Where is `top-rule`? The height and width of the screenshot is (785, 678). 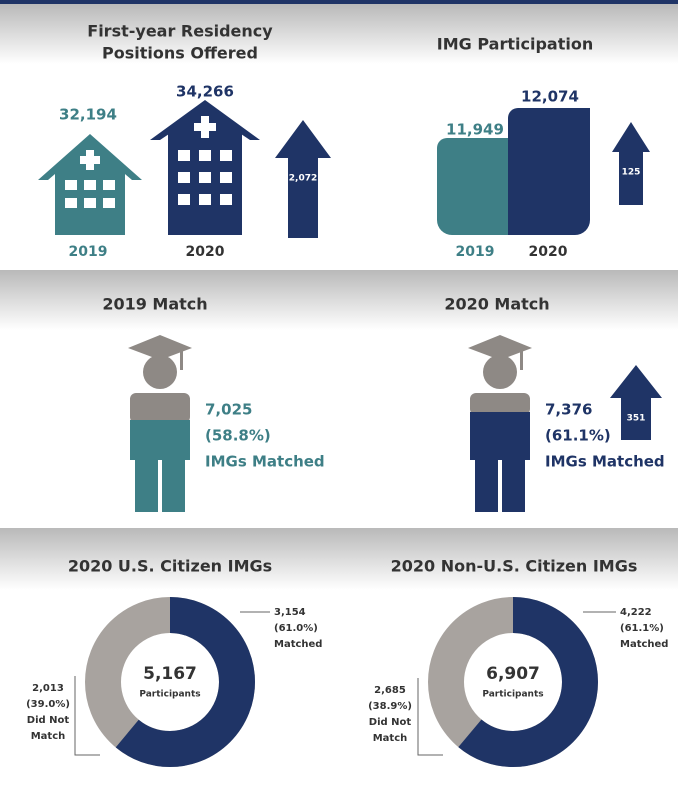
top-rule is located at coordinates (339, 2).